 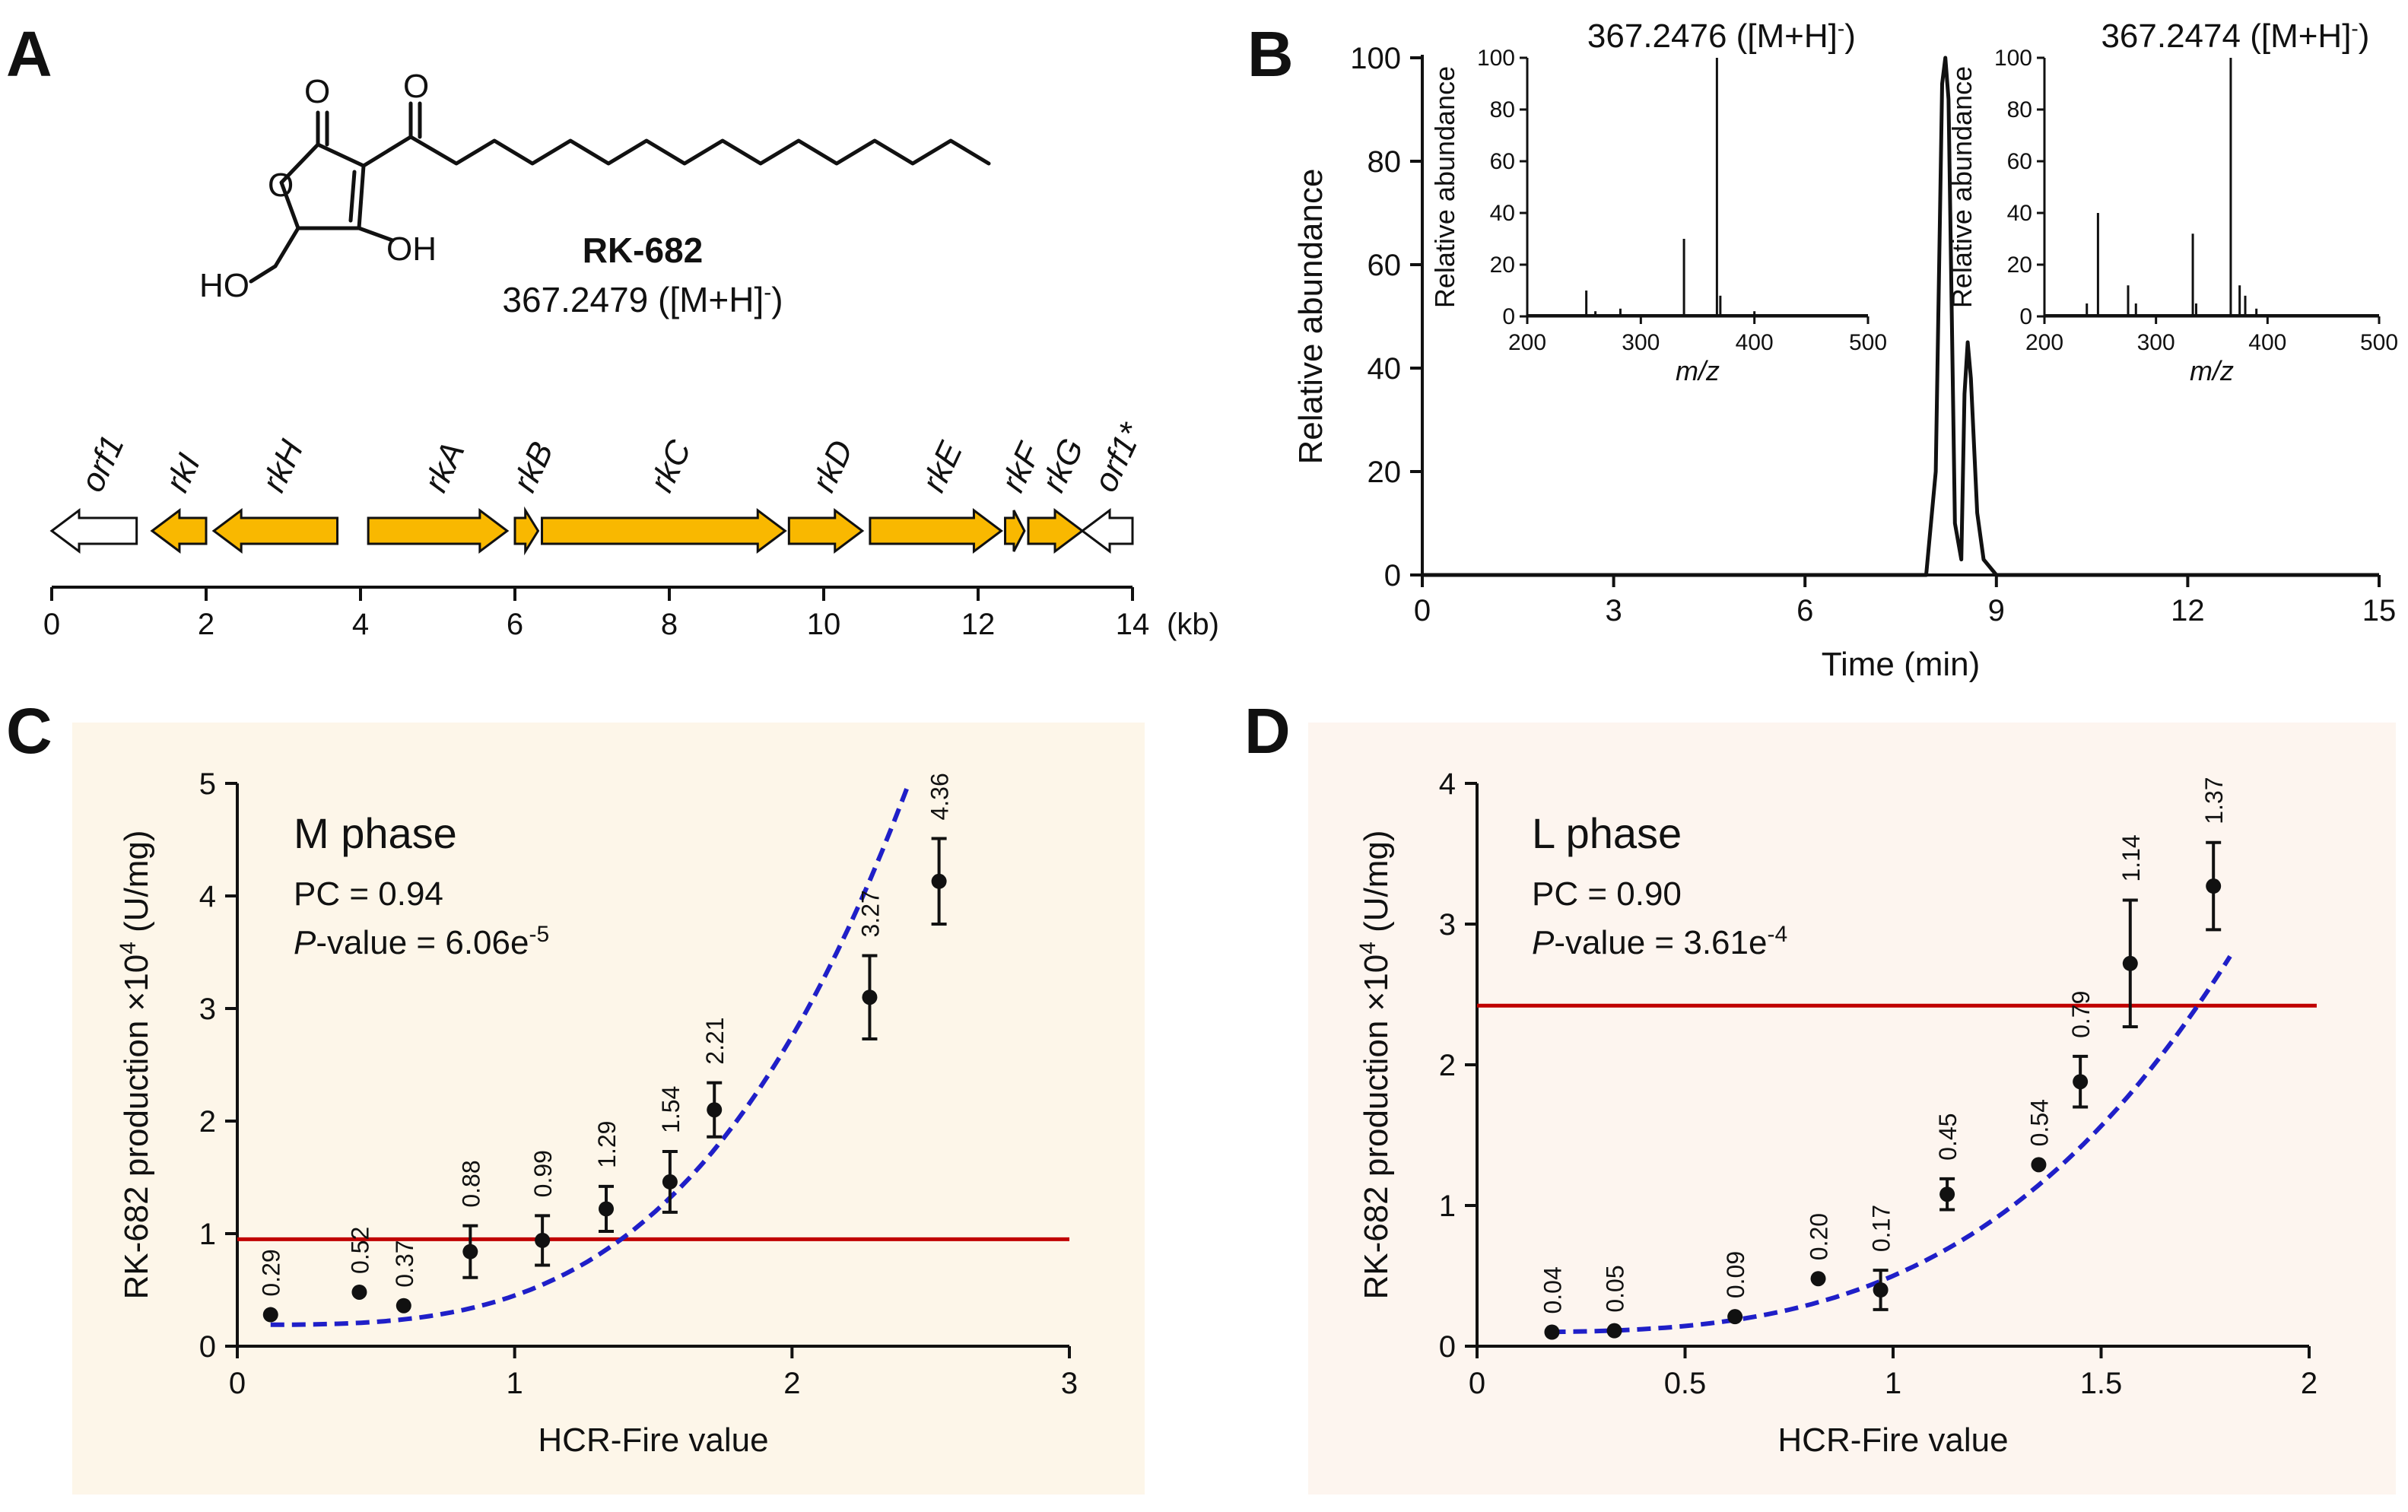 What do you see at coordinates (1267, 731) in the screenshot?
I see `panel-label-d: D` at bounding box center [1267, 731].